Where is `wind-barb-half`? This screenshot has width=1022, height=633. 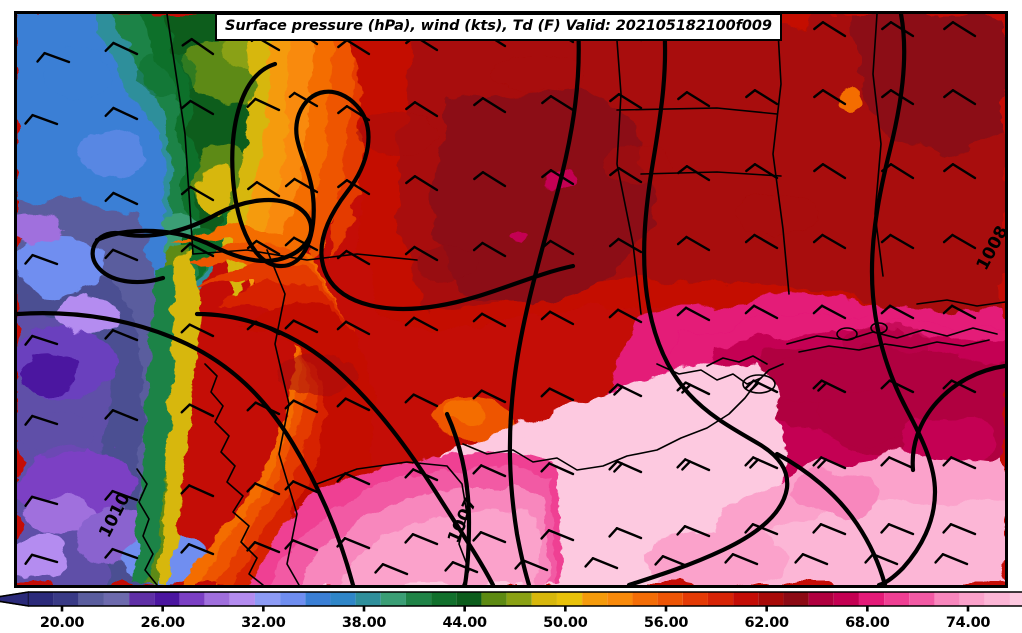 wind-barb-half is located at coordinates (292, 95).